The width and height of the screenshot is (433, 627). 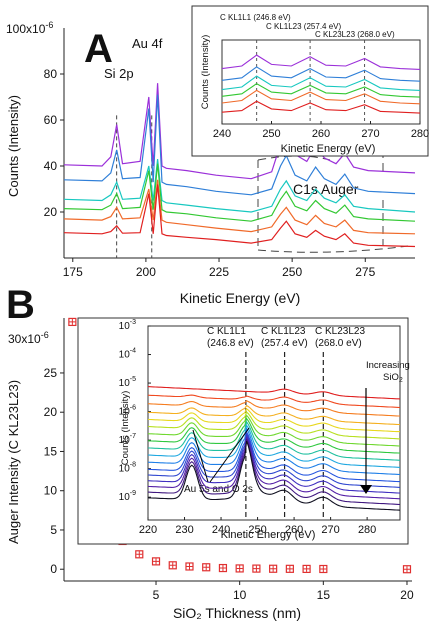 What do you see at coordinates (13, 462) in the screenshot?
I see `panel-b-ylabel: Auger Intensity (C KL23L23)` at bounding box center [13, 462].